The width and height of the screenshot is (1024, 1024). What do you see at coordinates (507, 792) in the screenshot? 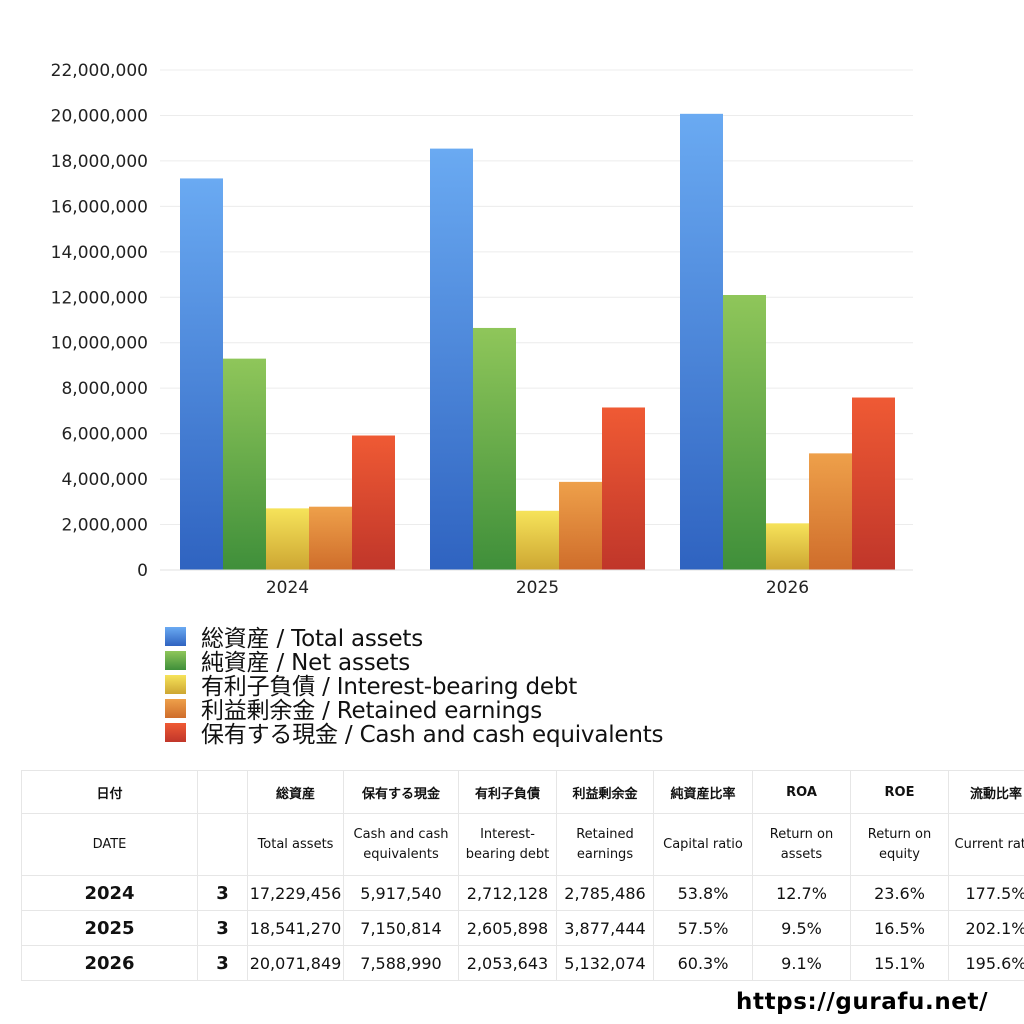
I see `table-cell: 有利子負債` at bounding box center [507, 792].